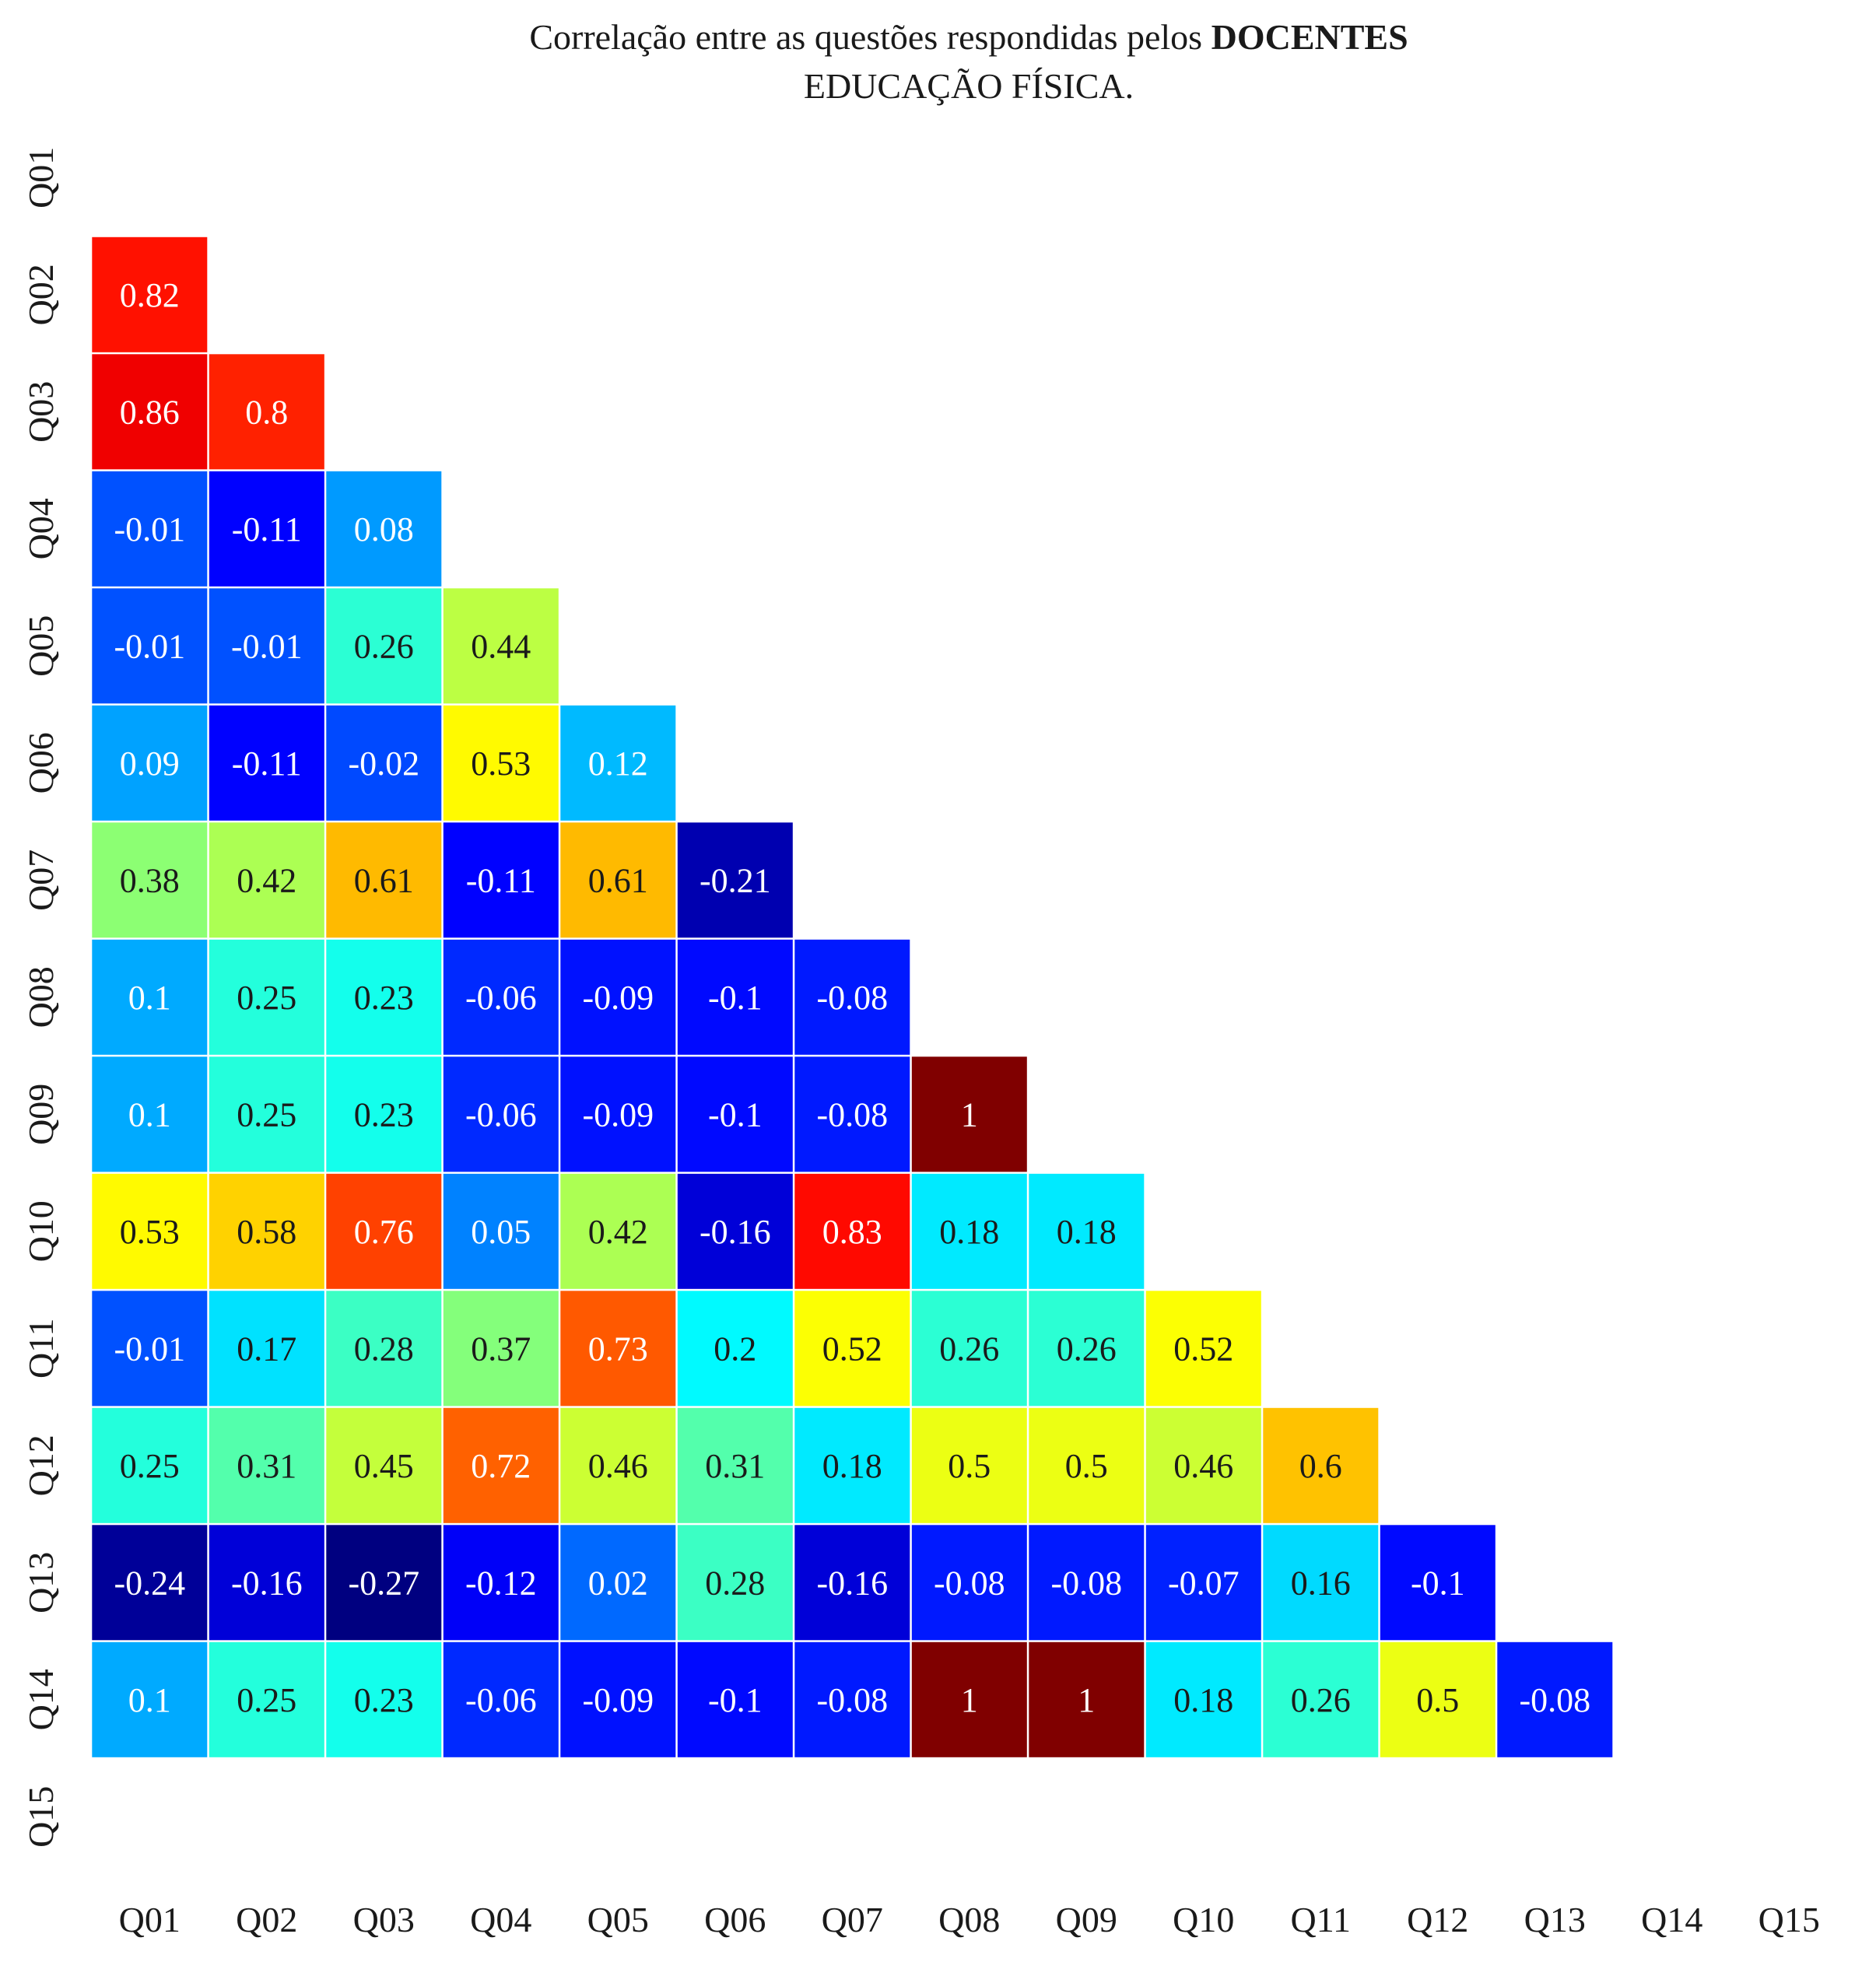  What do you see at coordinates (1671, 1919) in the screenshot?
I see `x-tick-label-Q14: Q14` at bounding box center [1671, 1919].